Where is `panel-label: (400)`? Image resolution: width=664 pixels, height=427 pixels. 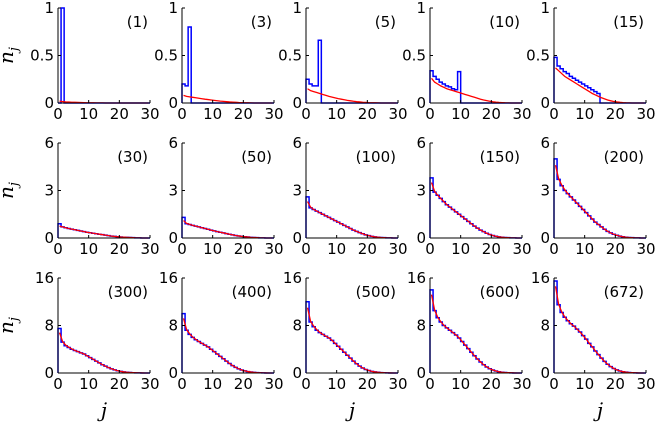
panel-label: (400) is located at coordinates (252, 292).